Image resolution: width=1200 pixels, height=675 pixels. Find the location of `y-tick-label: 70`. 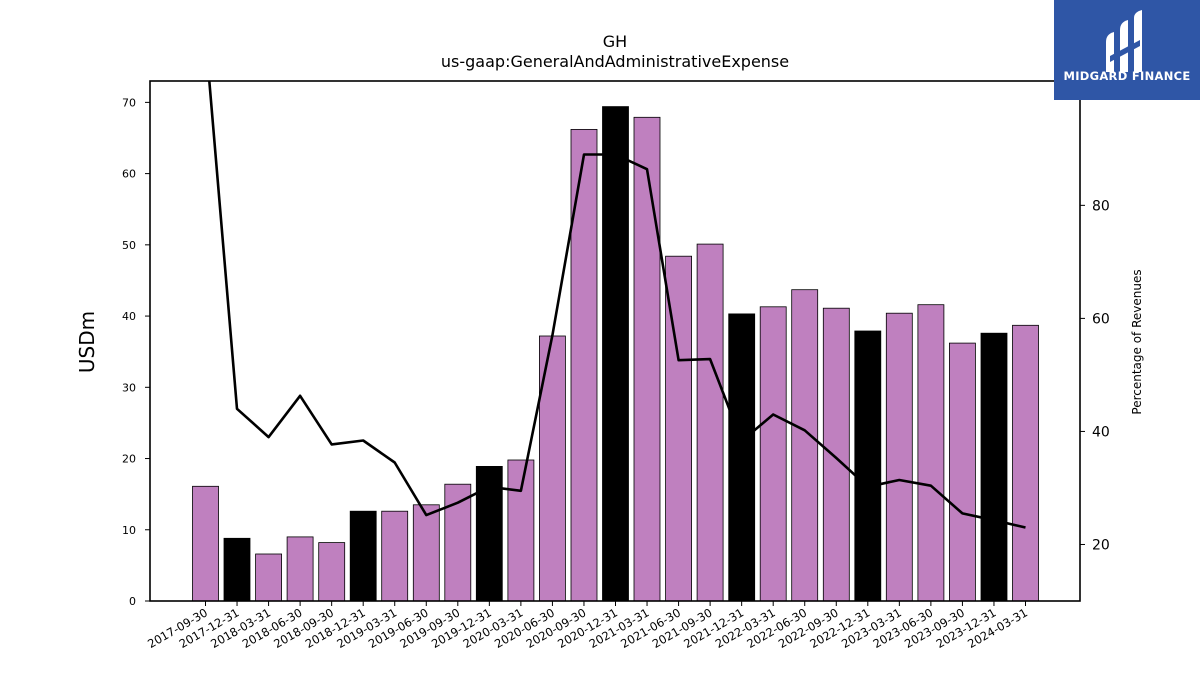

y-tick-label: 70 is located at coordinates (129, 102).